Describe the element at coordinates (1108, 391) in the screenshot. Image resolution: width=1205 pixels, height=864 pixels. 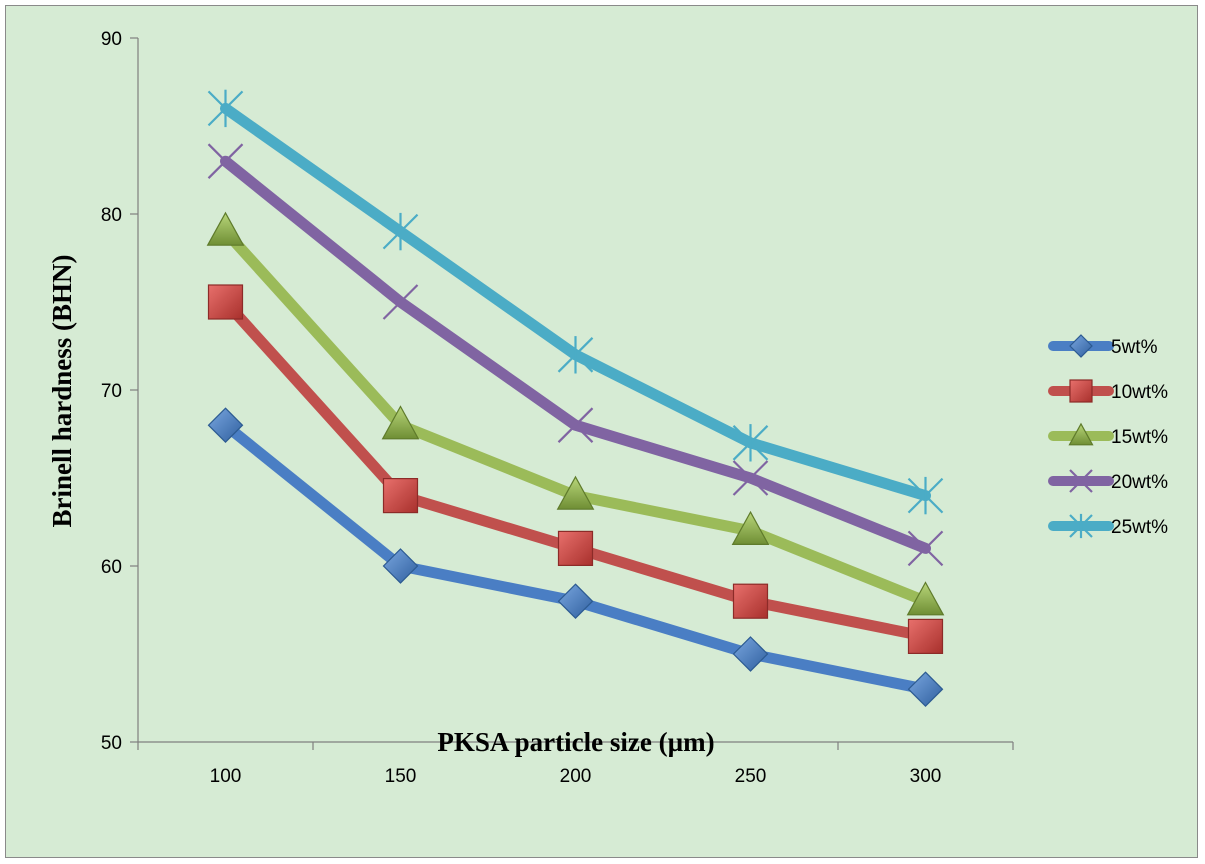
I see `legend-item: 10wt%` at that location.